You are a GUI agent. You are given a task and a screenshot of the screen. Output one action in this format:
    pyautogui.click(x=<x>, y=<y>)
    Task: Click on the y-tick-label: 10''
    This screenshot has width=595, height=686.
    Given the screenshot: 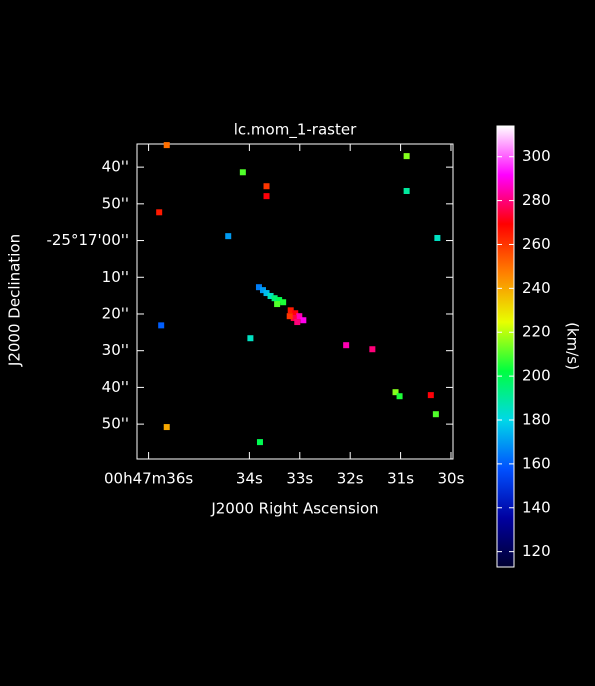 What is the action you would take?
    pyautogui.click(x=115, y=277)
    